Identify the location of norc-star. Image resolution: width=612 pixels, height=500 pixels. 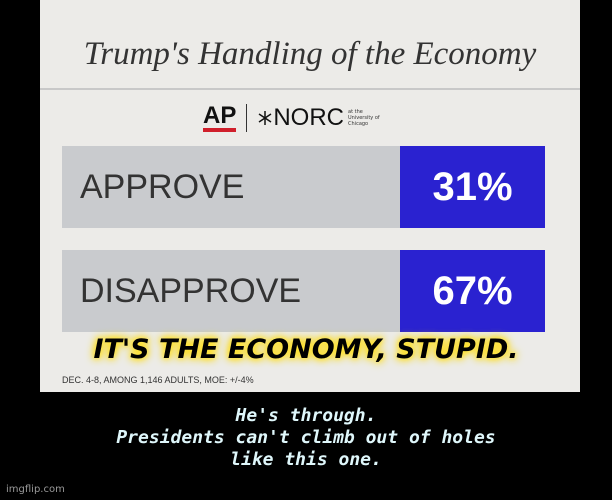
(265, 118).